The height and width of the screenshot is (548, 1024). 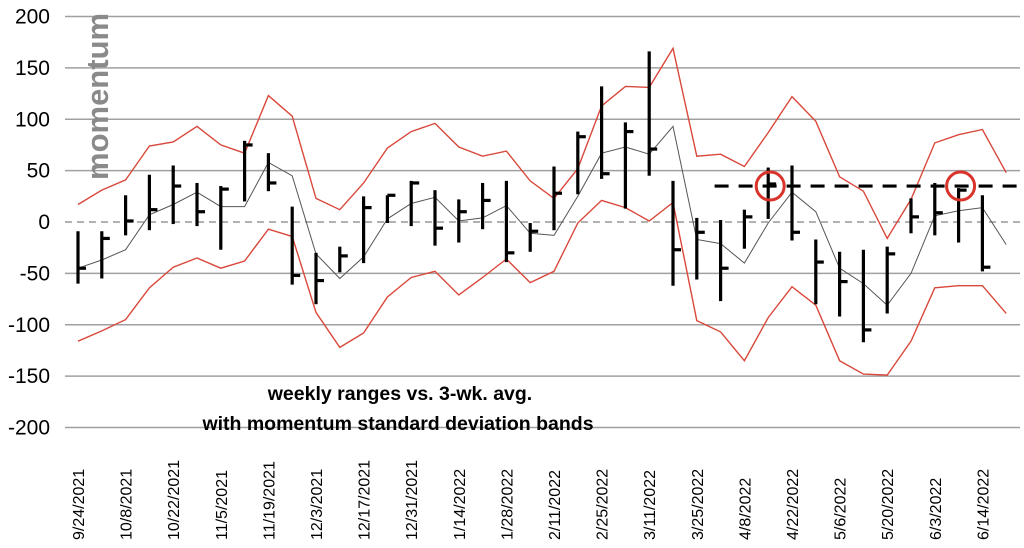 I want to click on x-tick-label: 6/3/2022, so click(x=936, y=509).